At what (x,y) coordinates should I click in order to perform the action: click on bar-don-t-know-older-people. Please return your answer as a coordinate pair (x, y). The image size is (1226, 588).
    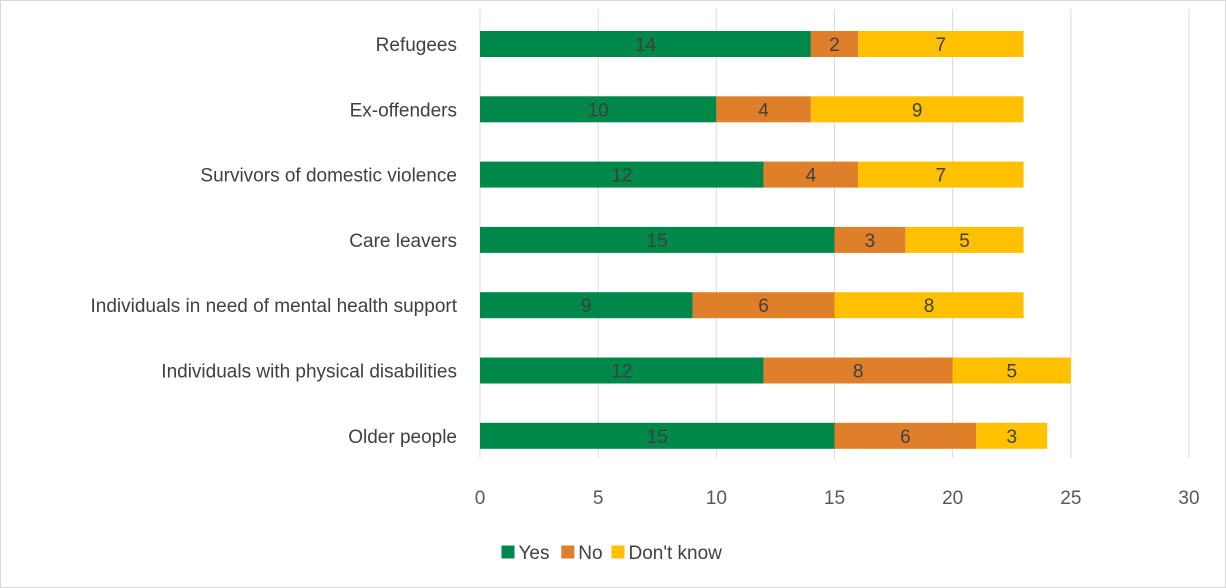
    Looking at the image, I should click on (1012, 435).